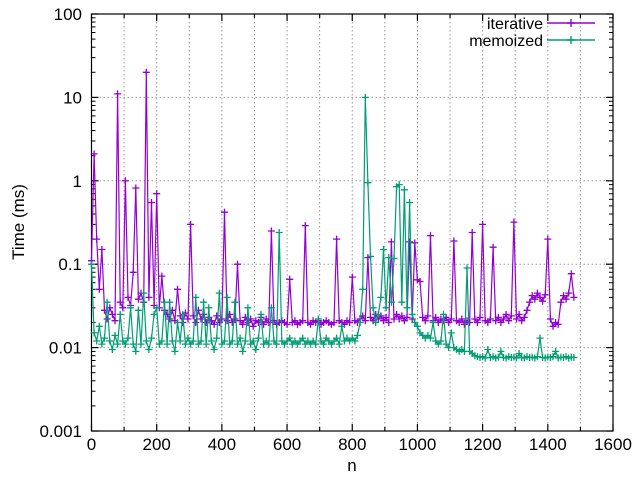  I want to click on y-tick-label: 10, so click(72, 97).